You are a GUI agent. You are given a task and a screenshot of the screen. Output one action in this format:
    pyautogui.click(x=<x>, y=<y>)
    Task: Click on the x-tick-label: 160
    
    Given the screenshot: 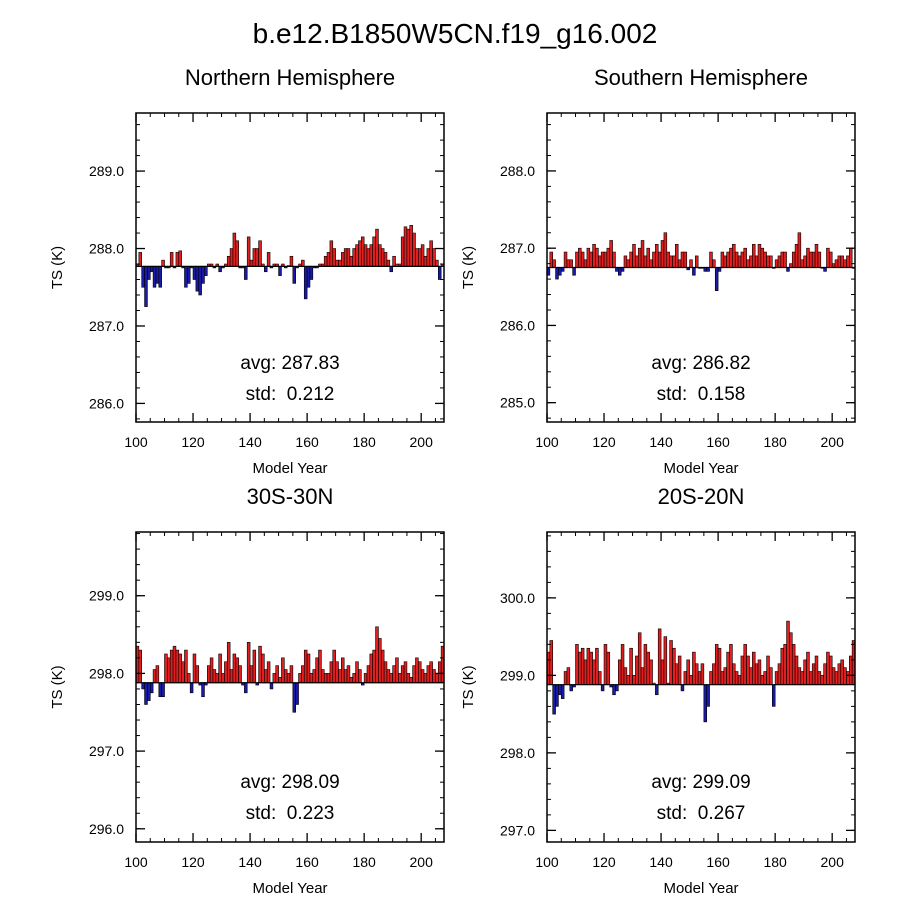 What is the action you would take?
    pyautogui.click(x=718, y=862)
    